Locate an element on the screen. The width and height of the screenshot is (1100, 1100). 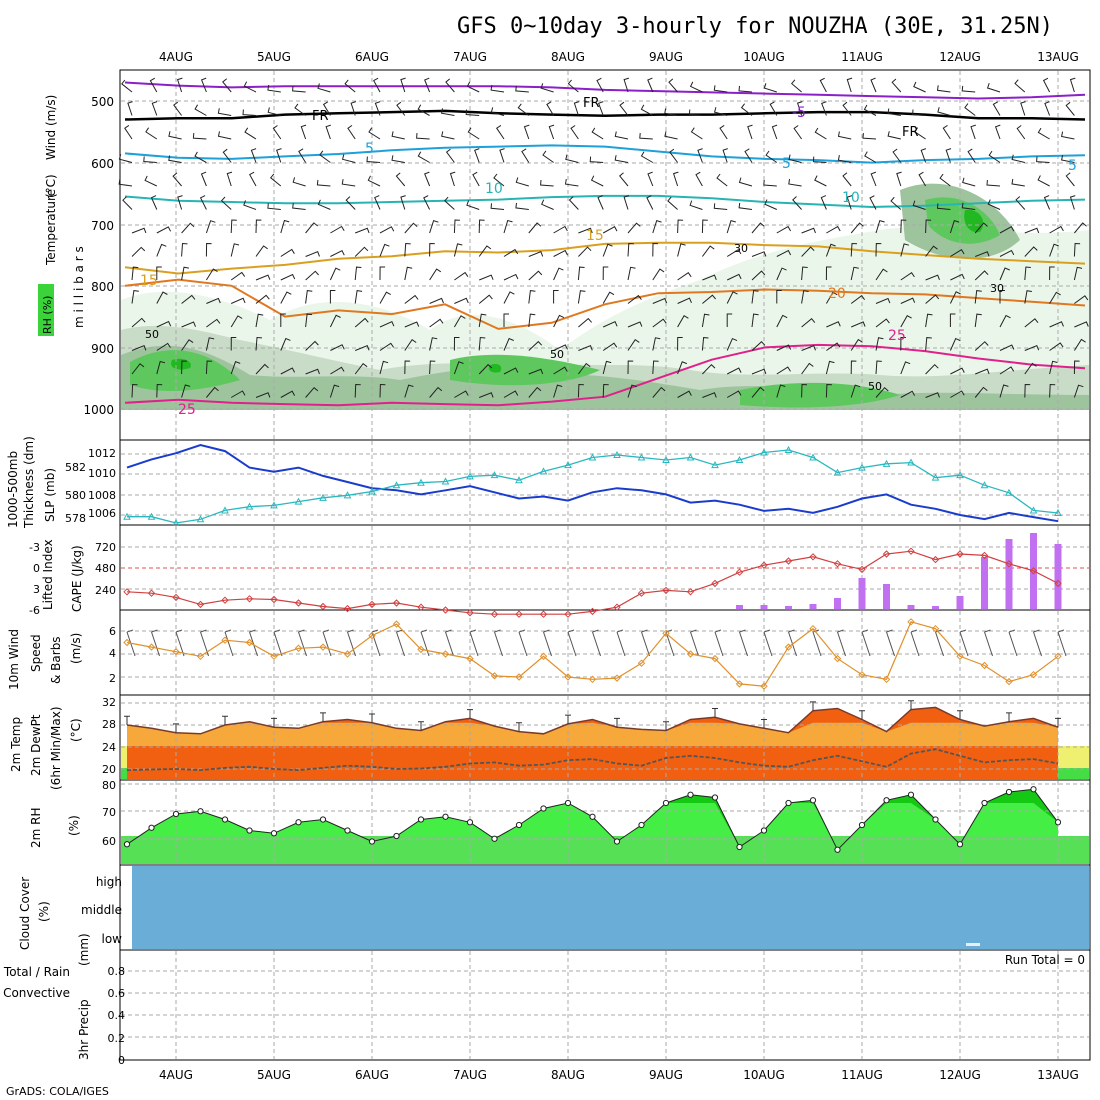
lifted-yaxis: -6 -3 0 3 6 240 480 720 is located at coordinates (72, 579).